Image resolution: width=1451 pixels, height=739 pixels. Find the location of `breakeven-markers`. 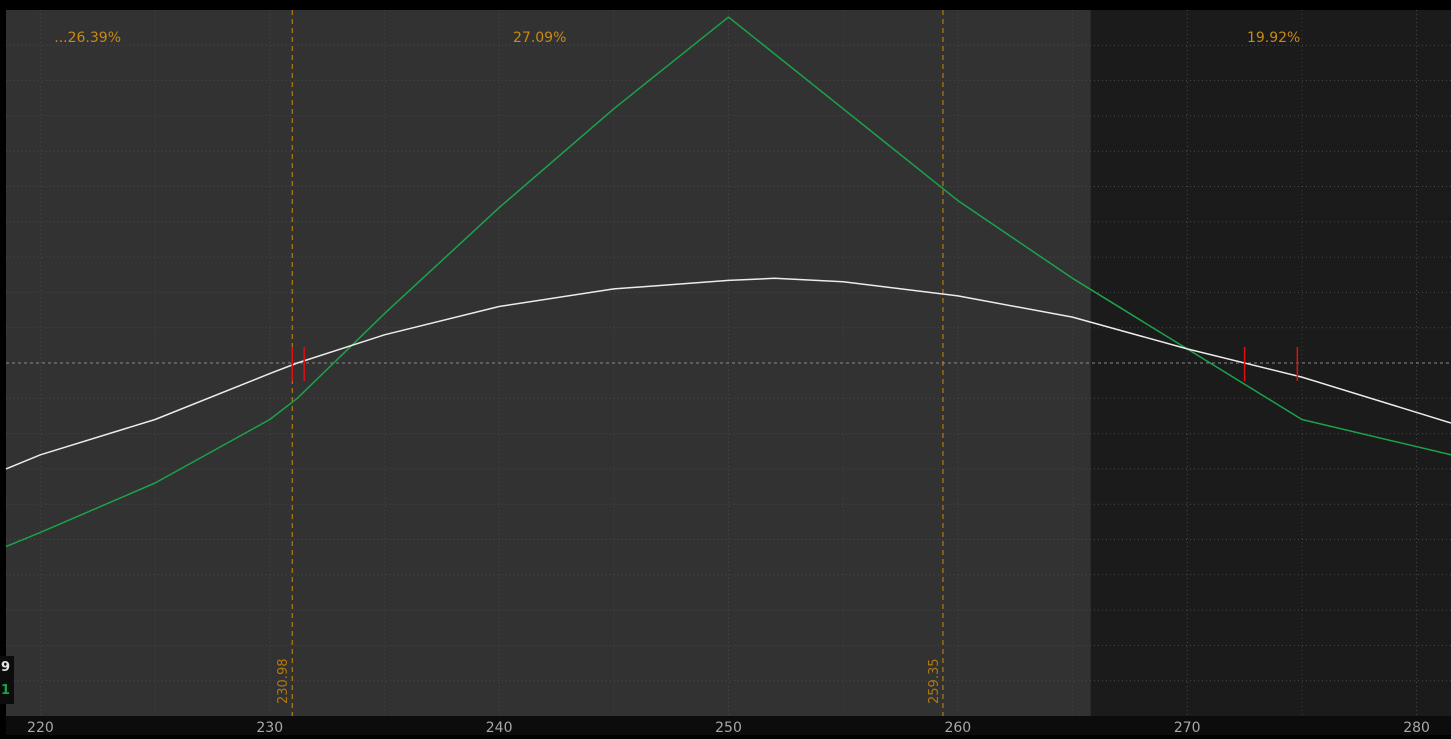

breakeven-markers is located at coordinates (795, 364).